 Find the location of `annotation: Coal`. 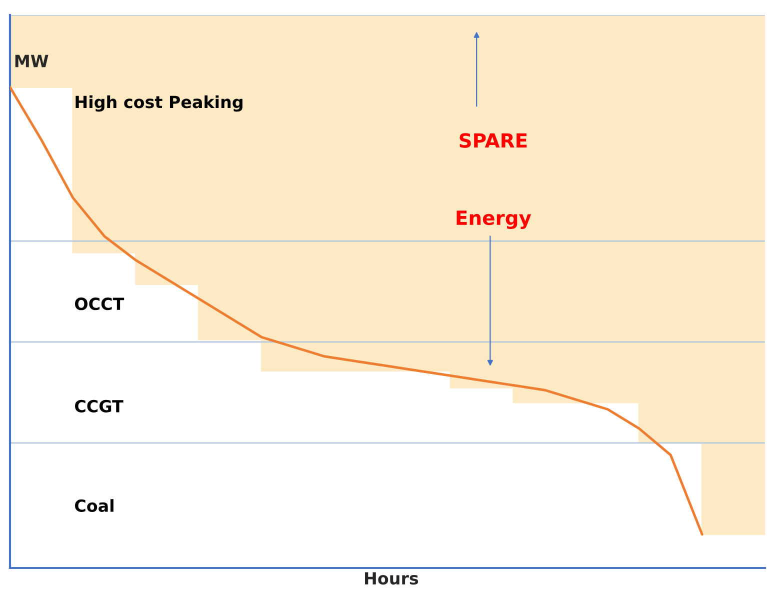

annotation: Coal is located at coordinates (94, 505).